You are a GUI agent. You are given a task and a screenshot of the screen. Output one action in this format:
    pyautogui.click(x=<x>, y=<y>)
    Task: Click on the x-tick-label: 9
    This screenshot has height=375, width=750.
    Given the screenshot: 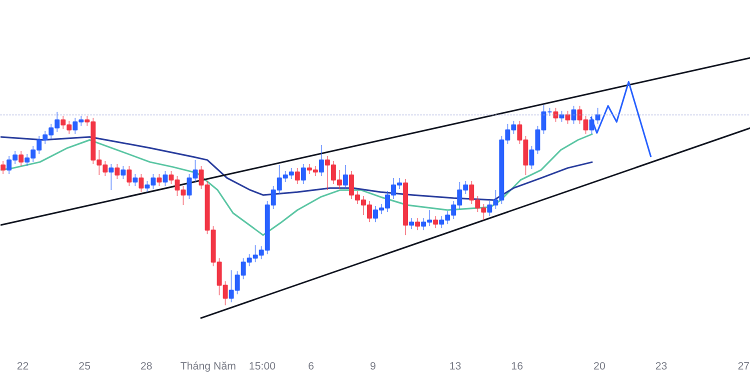 What is the action you would take?
    pyautogui.click(x=373, y=366)
    